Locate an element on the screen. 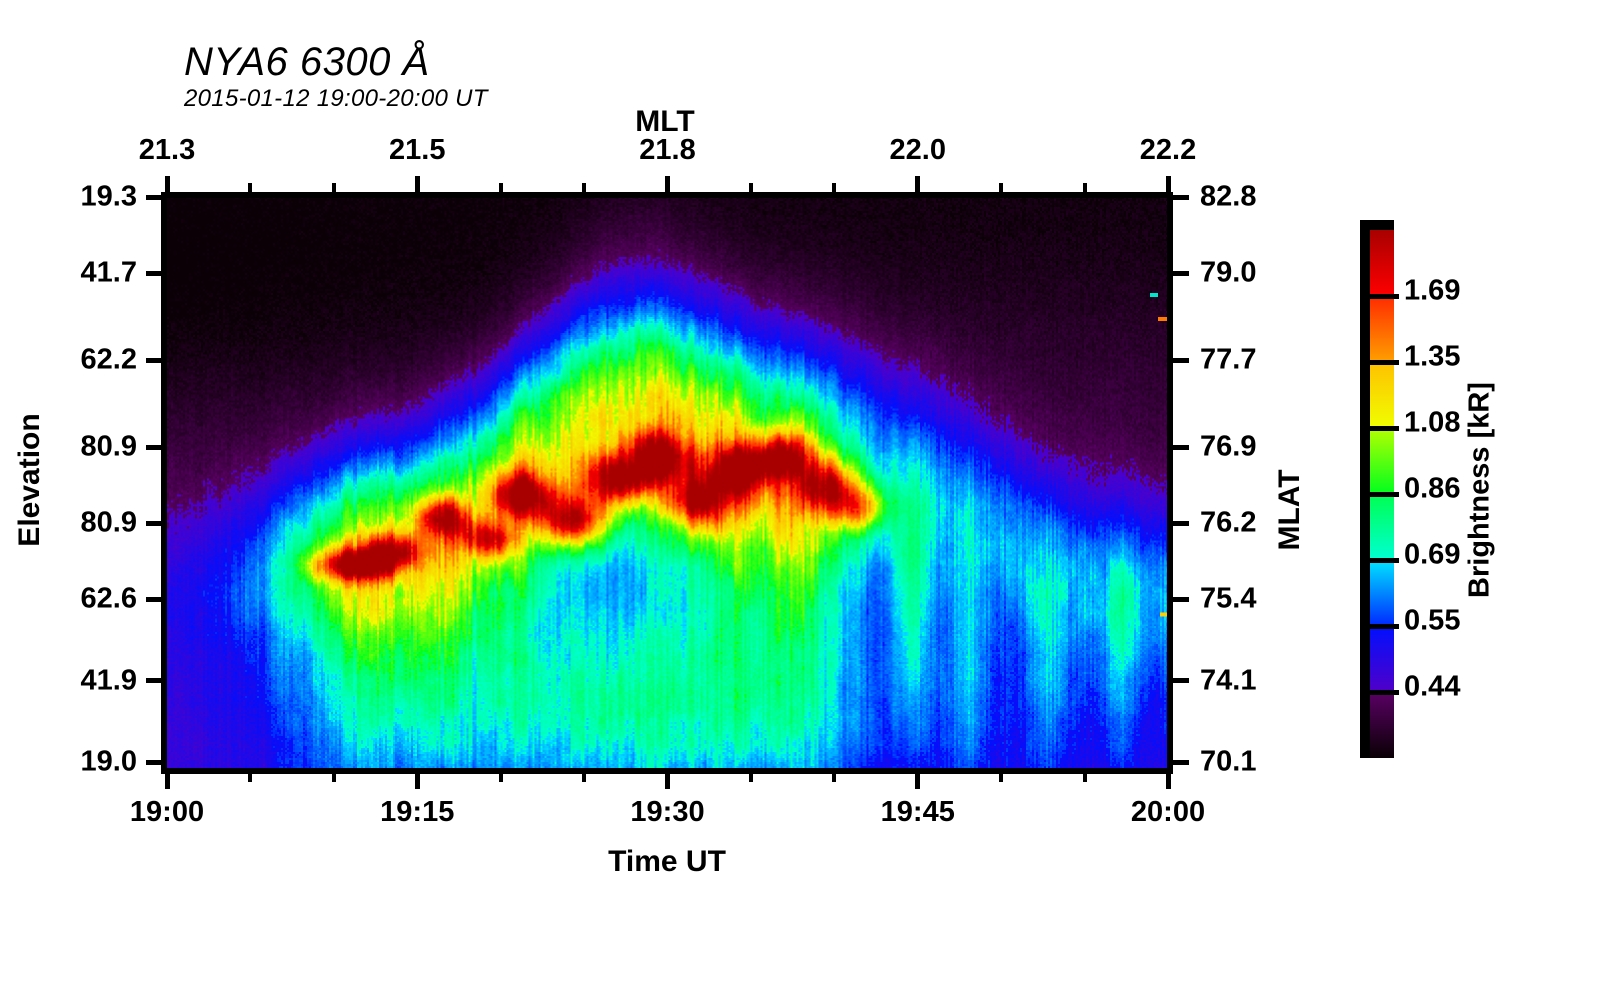  colorbar-tick-label-6: 0.44 is located at coordinates (1432, 686).